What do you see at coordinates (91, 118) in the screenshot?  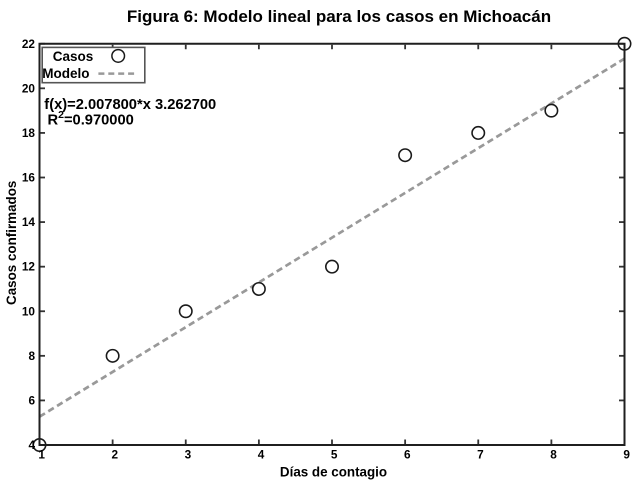 I see `svg-text: R2=0.970000` at bounding box center [91, 118].